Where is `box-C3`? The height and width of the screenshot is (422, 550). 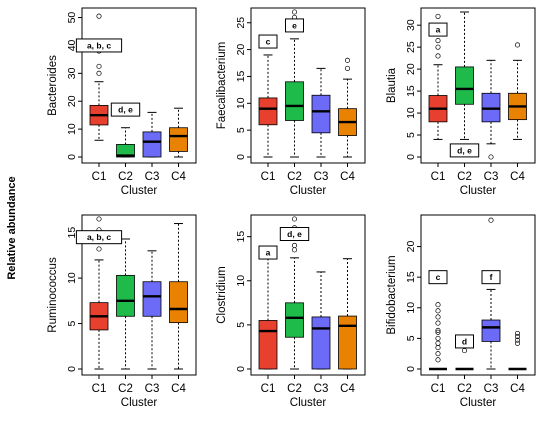
box-C3 is located at coordinates (152, 299).